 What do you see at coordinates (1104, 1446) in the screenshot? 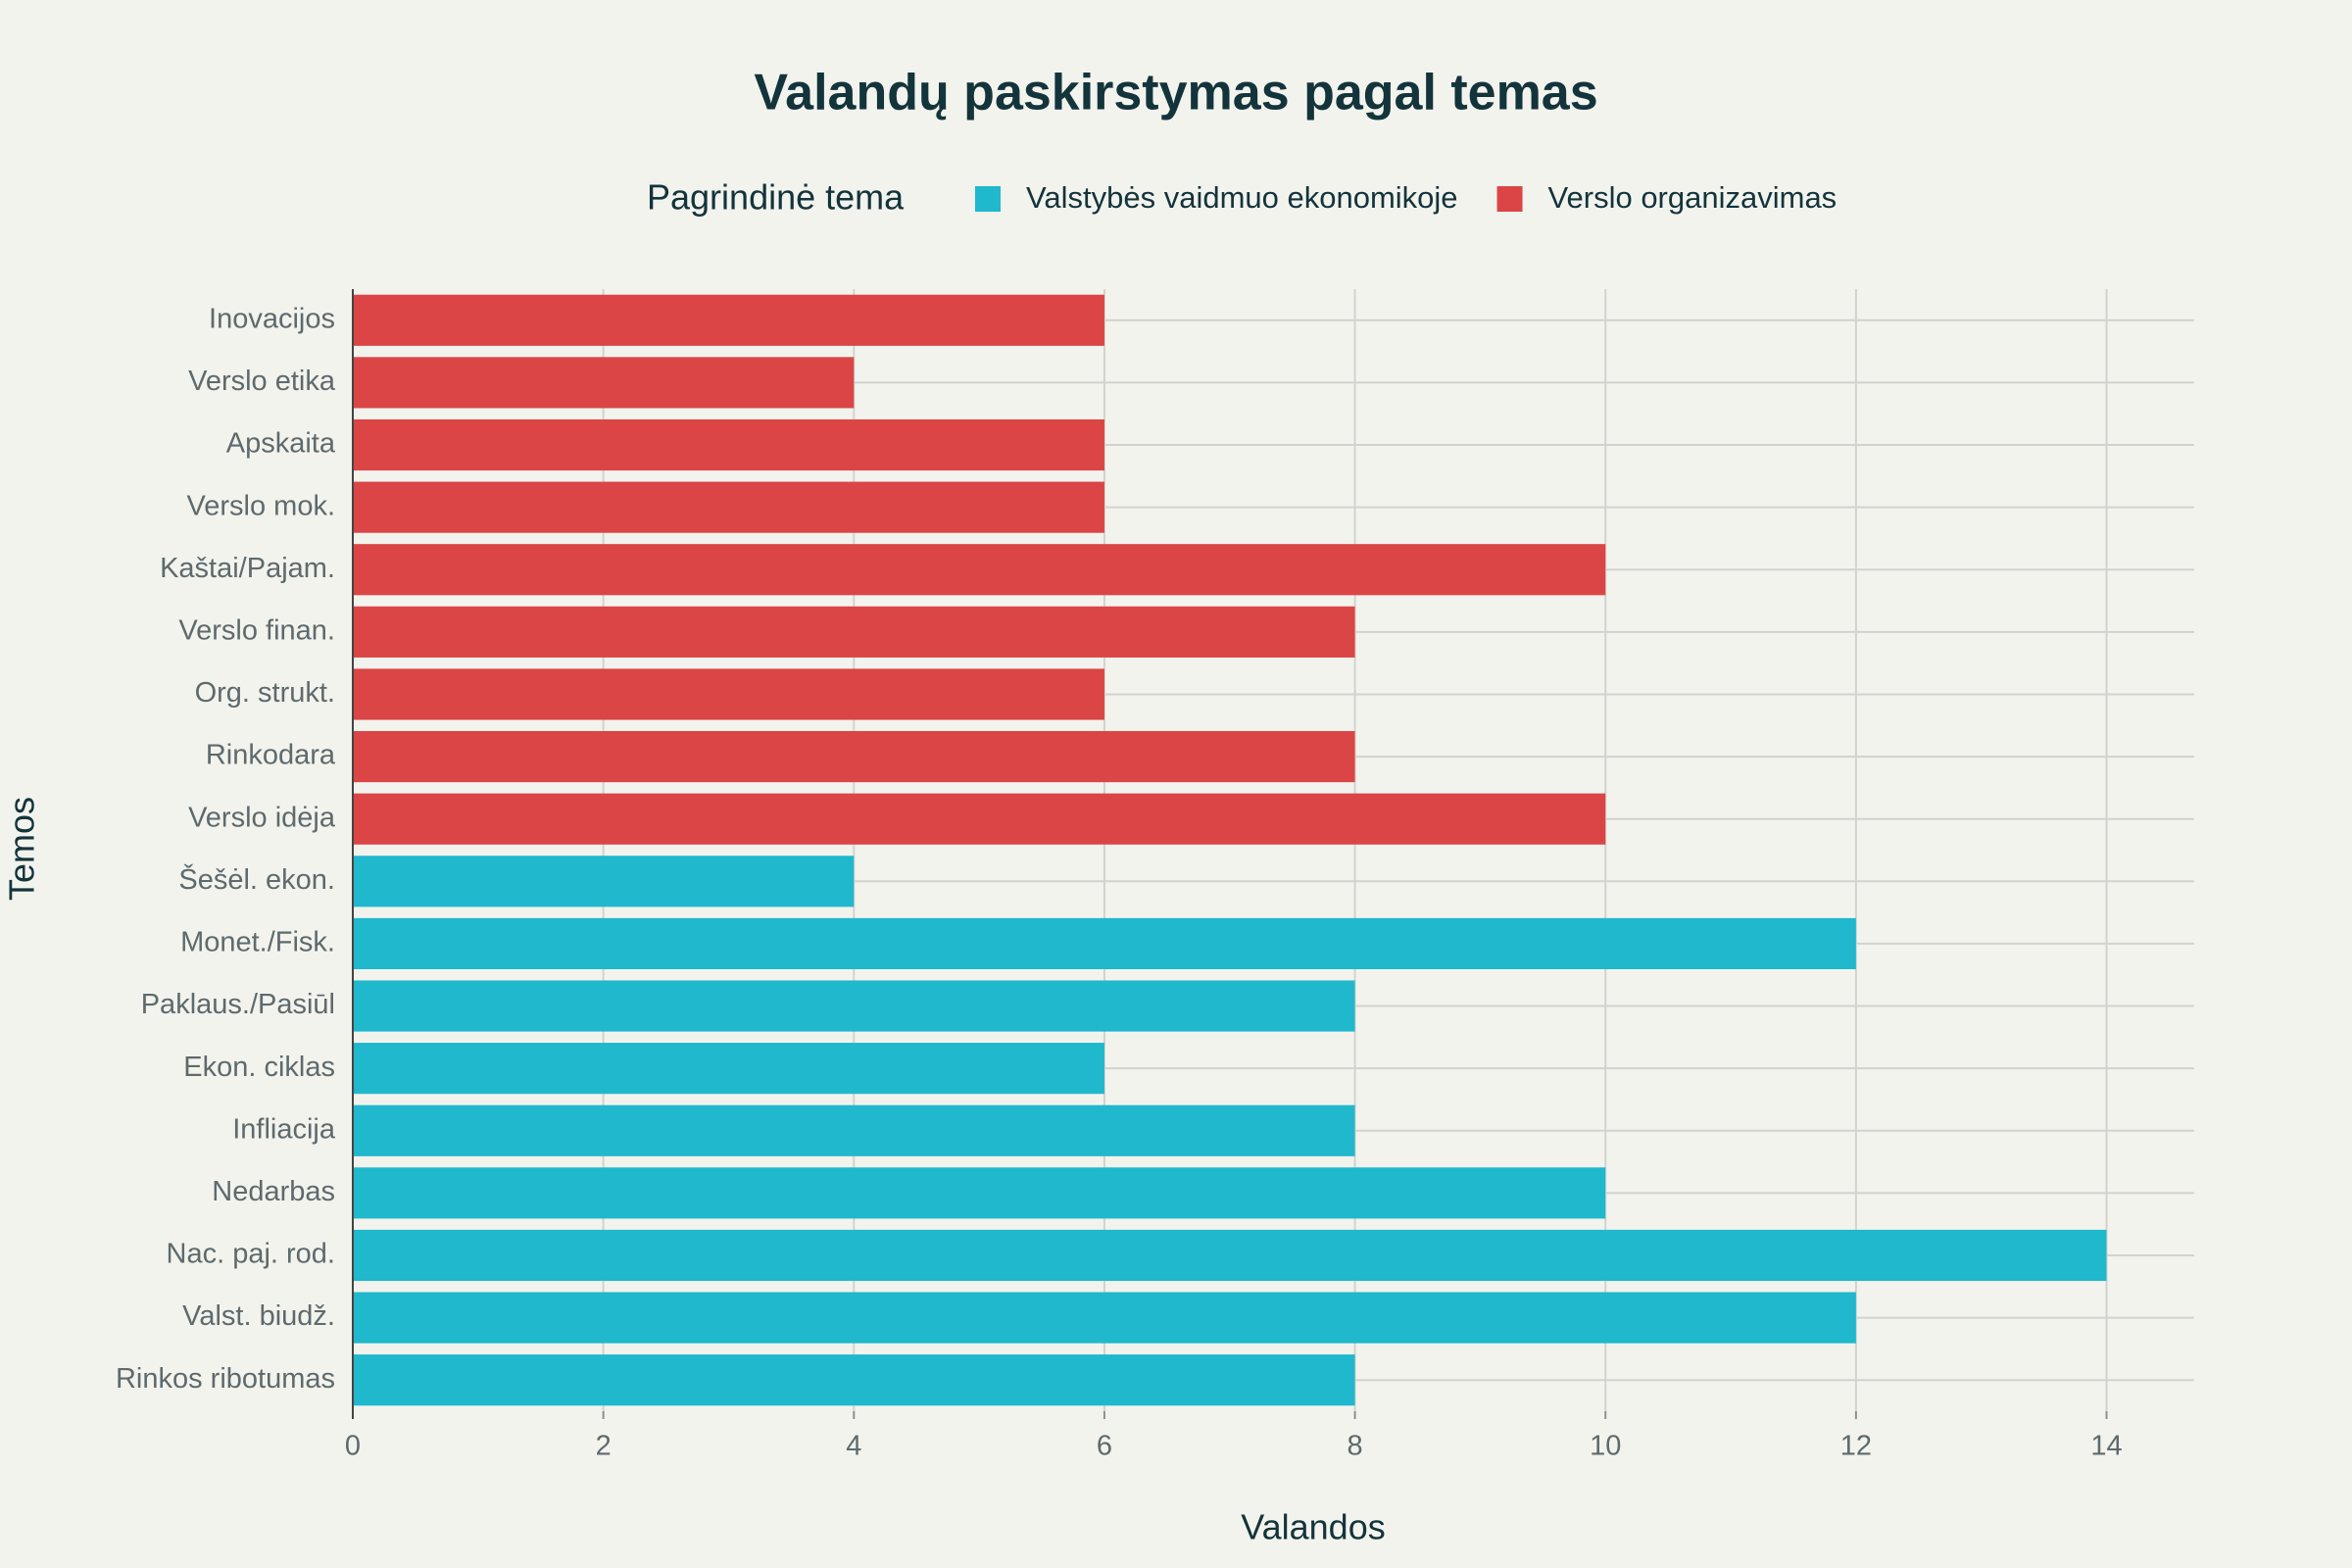
I see `x-tick-label: 6` at bounding box center [1104, 1446].